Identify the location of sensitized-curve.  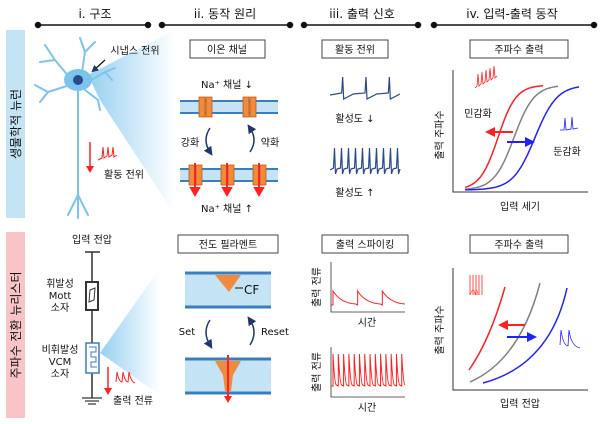
(504, 136).